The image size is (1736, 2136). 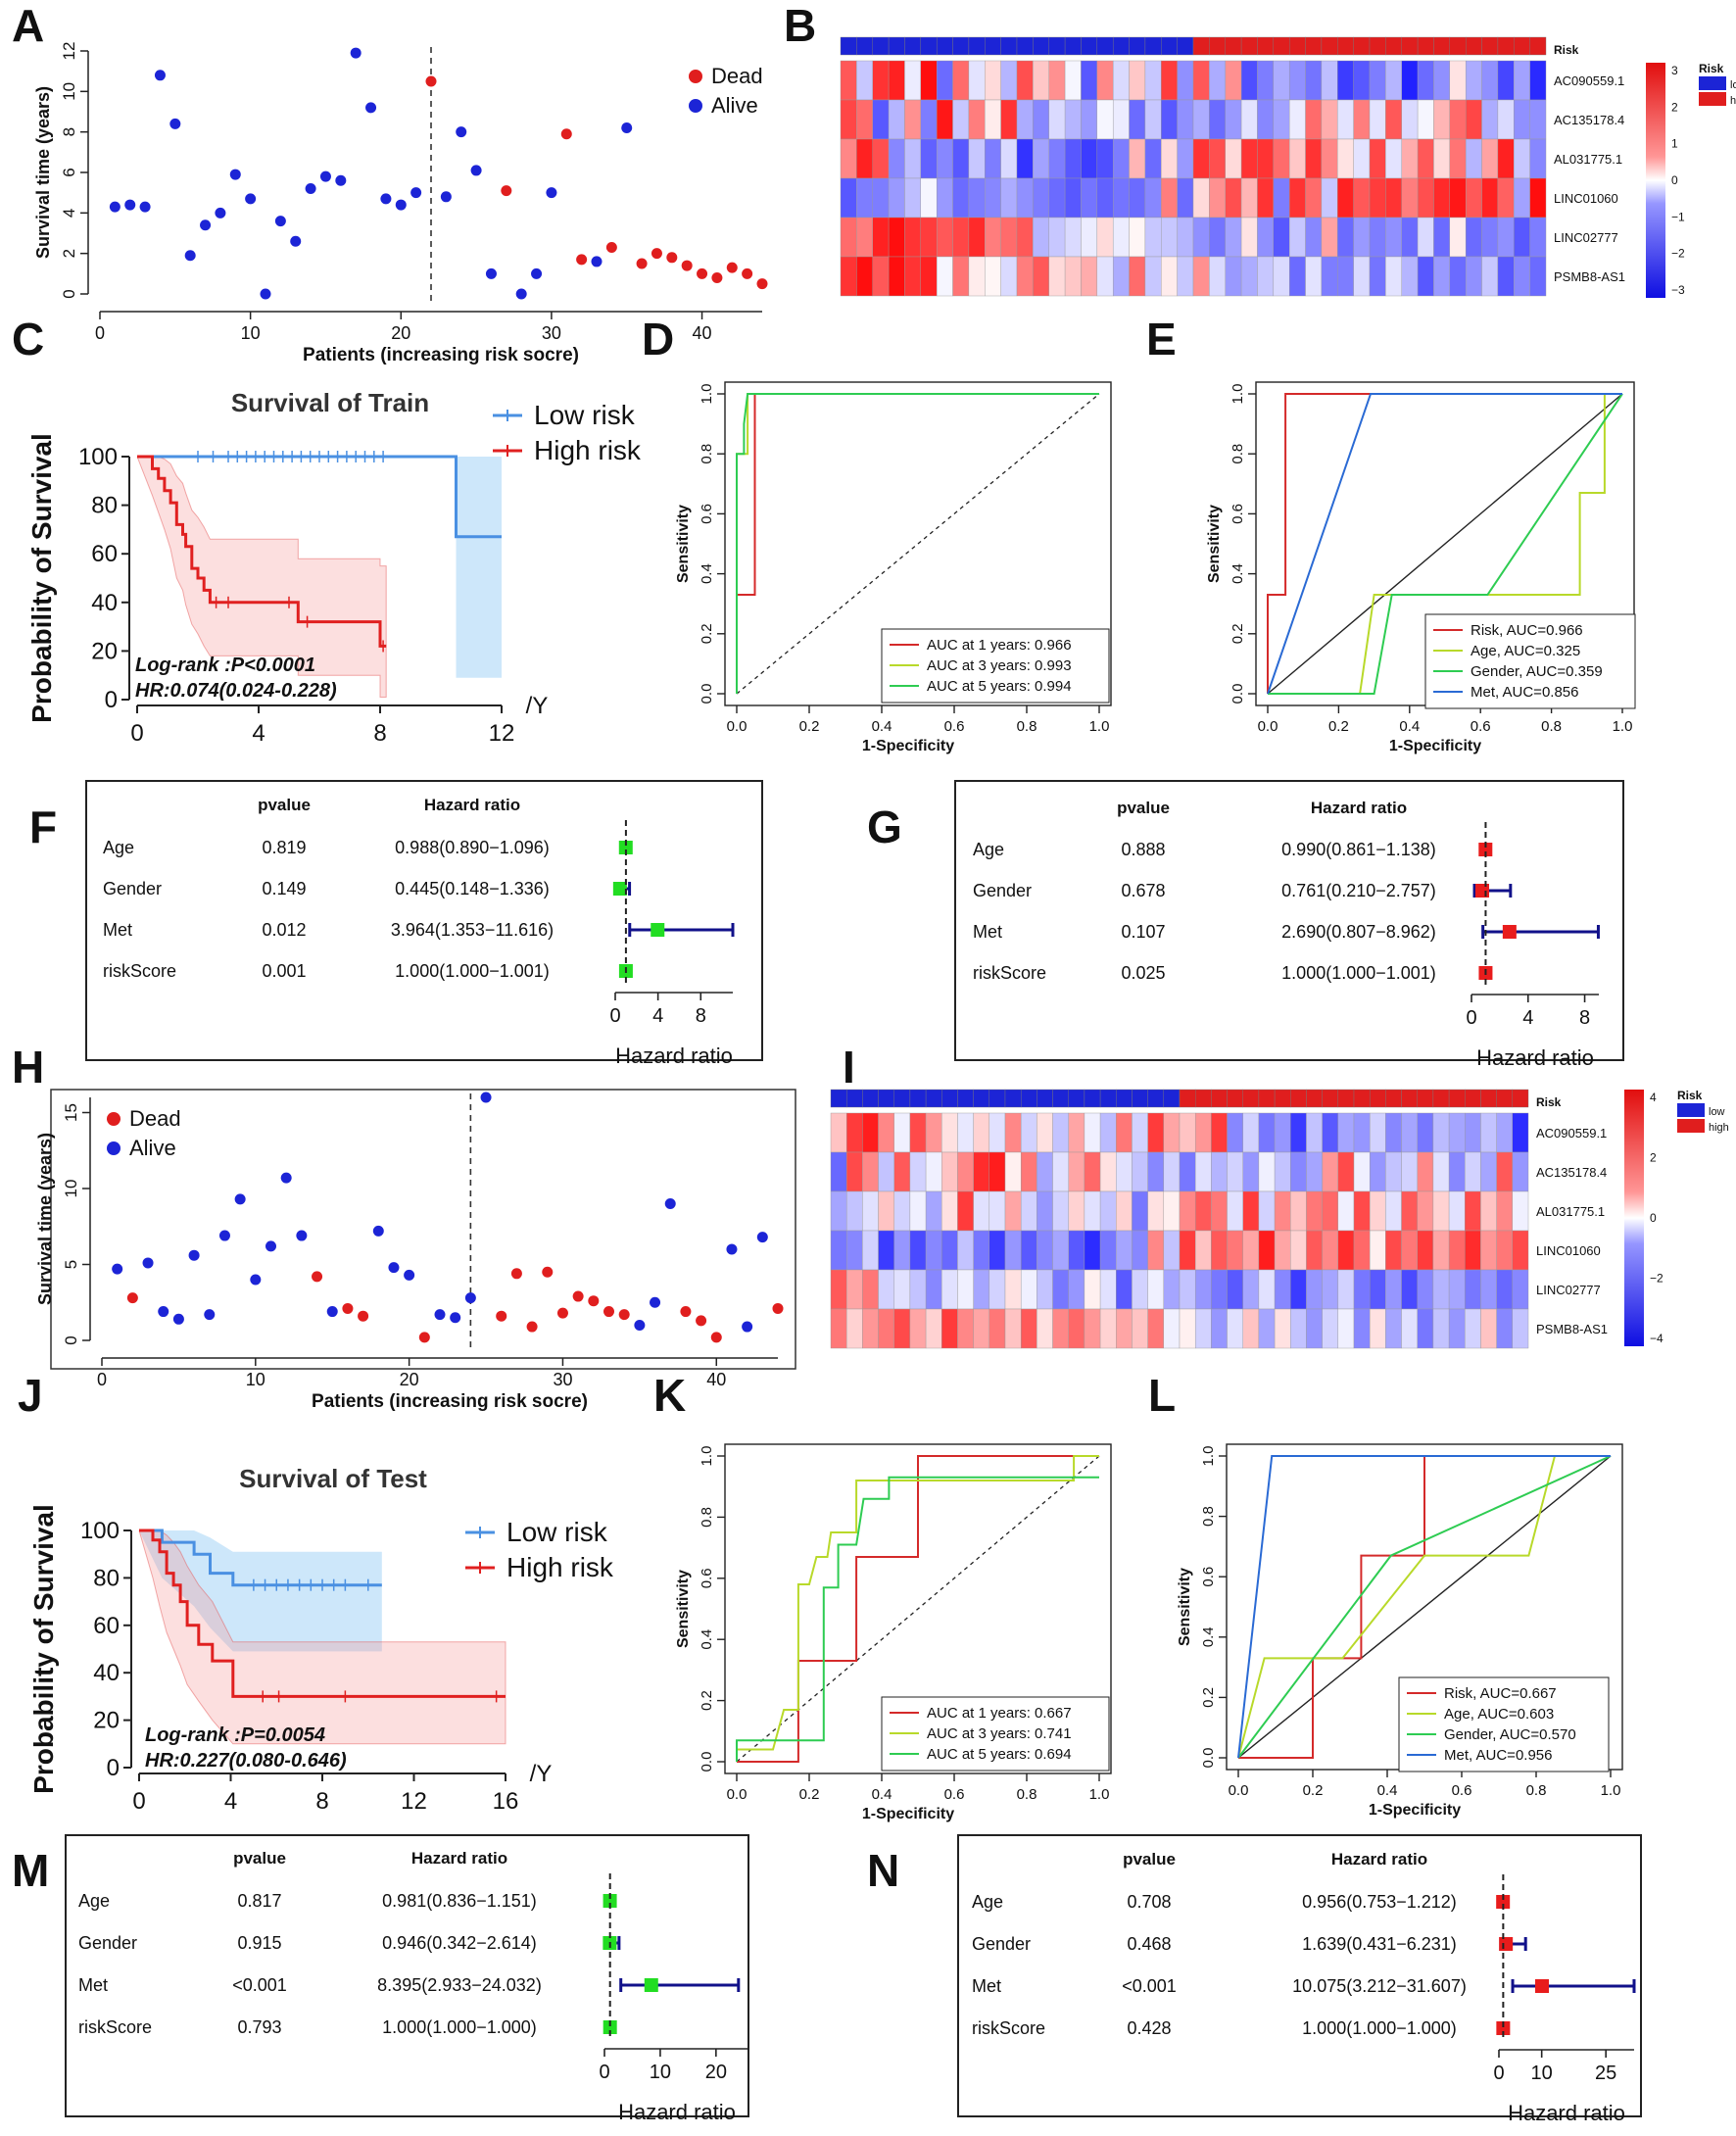 What do you see at coordinates (1143, 808) in the screenshot?
I see `col-header-pvalue: pvalue` at bounding box center [1143, 808].